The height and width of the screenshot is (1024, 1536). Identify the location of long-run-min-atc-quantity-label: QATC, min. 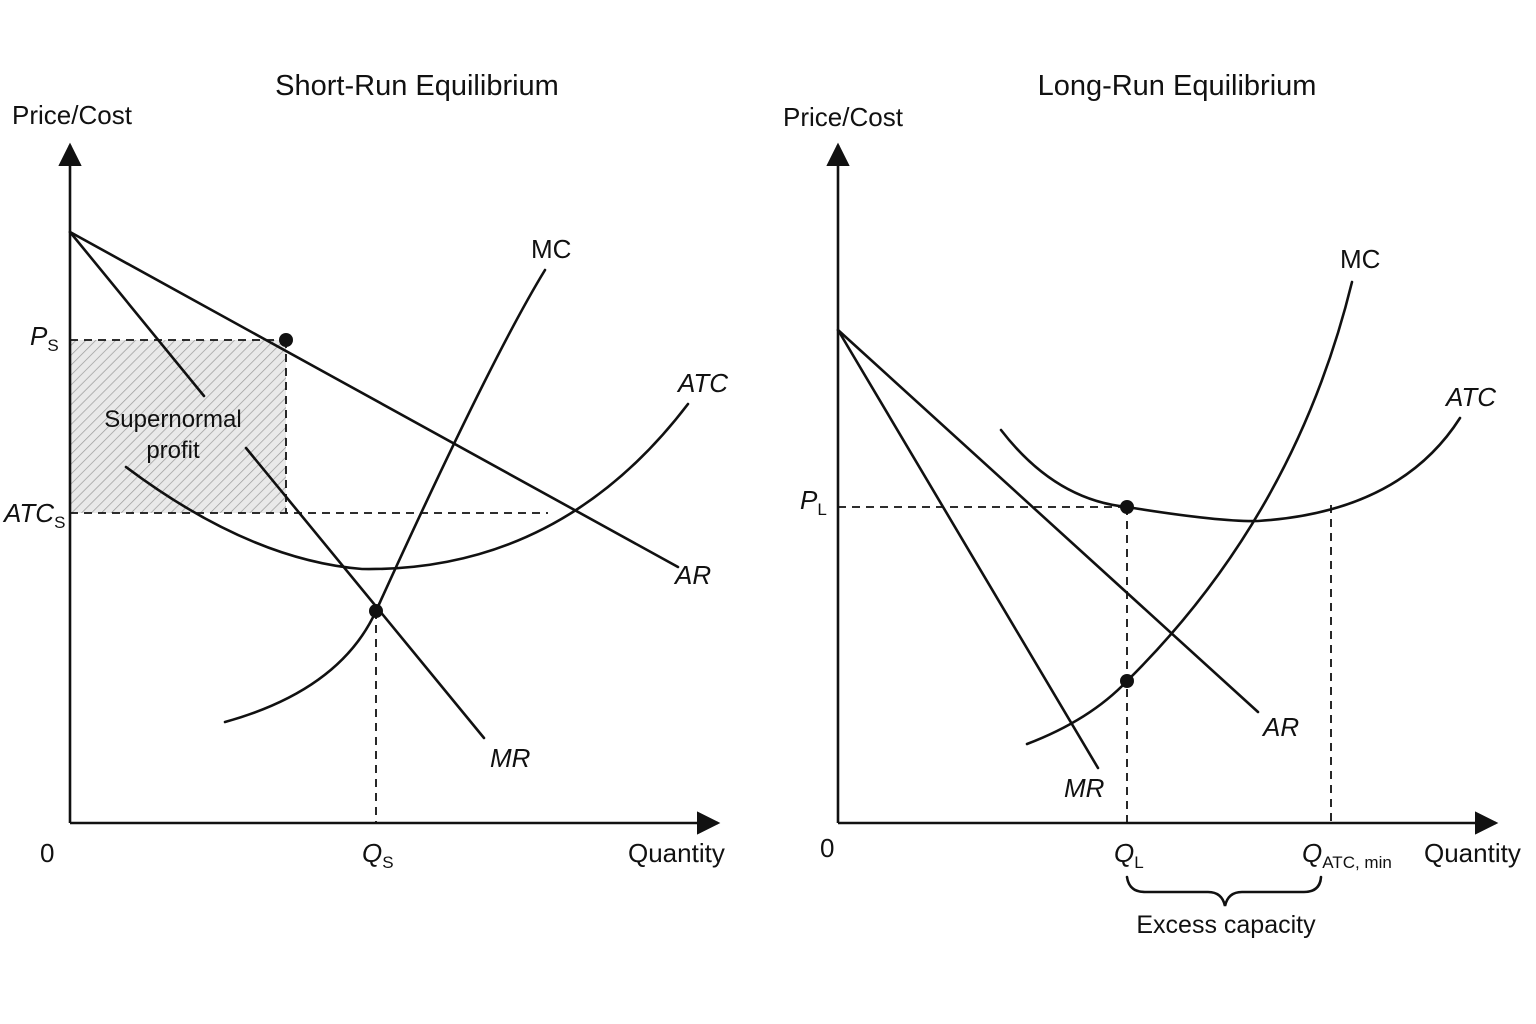
(1347, 855).